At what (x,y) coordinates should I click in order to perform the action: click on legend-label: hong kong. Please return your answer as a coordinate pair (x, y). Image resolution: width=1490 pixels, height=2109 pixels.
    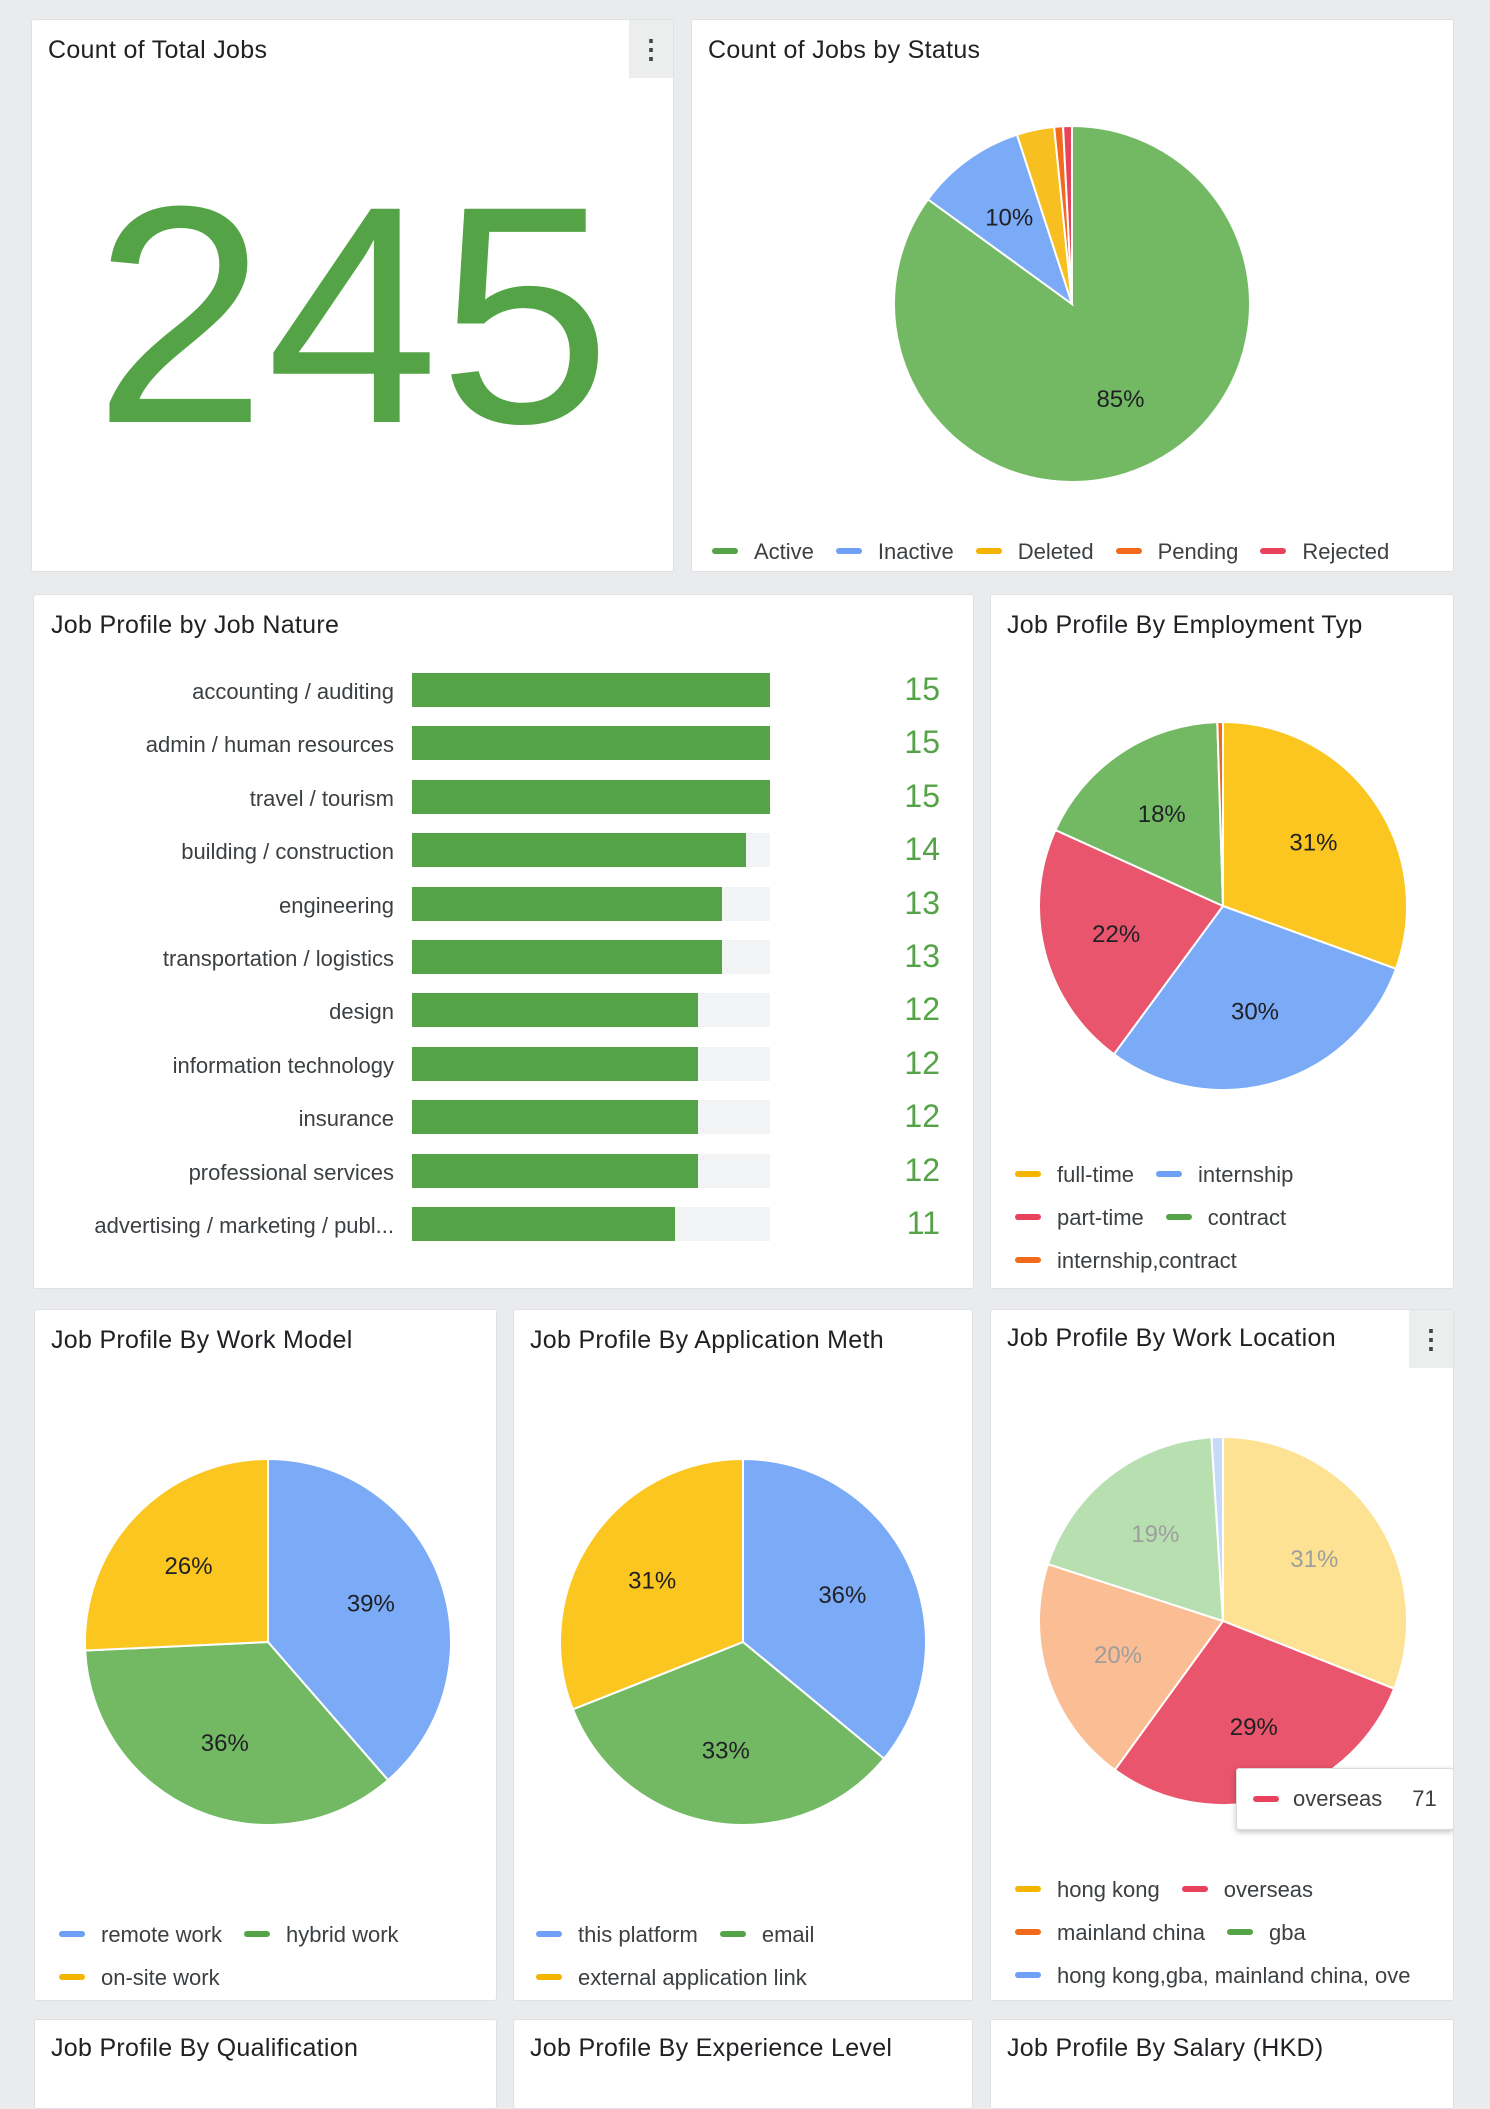
    Looking at the image, I should click on (1108, 1889).